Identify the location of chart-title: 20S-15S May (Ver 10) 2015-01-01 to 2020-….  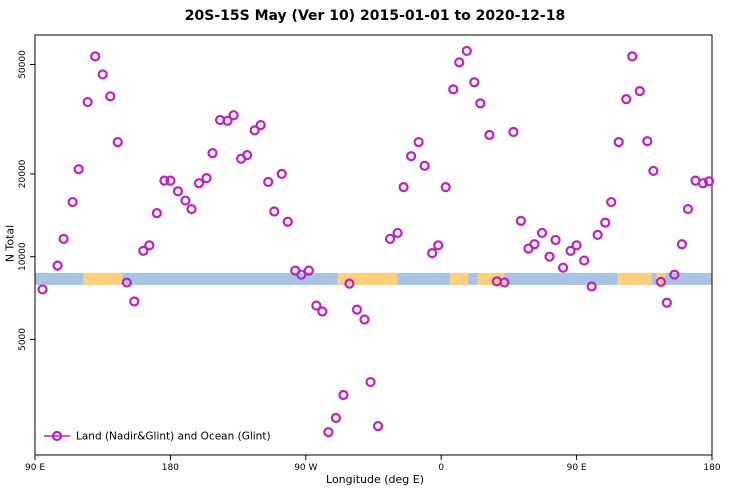
(375, 16).